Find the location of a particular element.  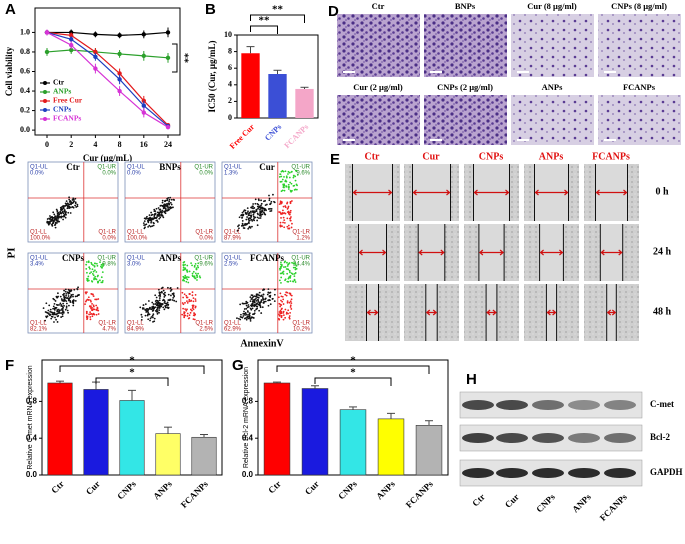

series-line is located at coordinates (107, 79).